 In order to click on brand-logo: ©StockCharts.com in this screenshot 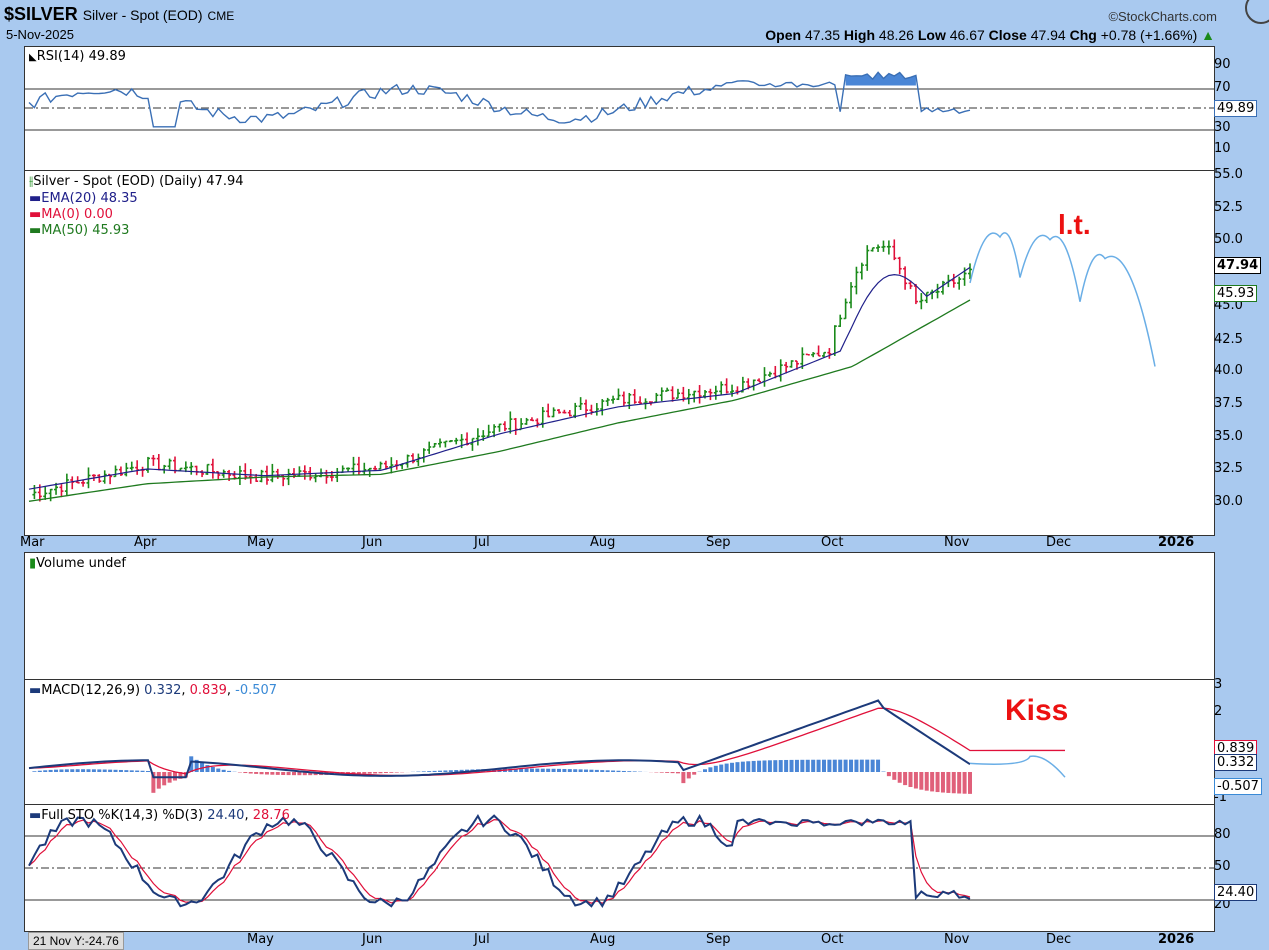, I will do `click(1162, 16)`.